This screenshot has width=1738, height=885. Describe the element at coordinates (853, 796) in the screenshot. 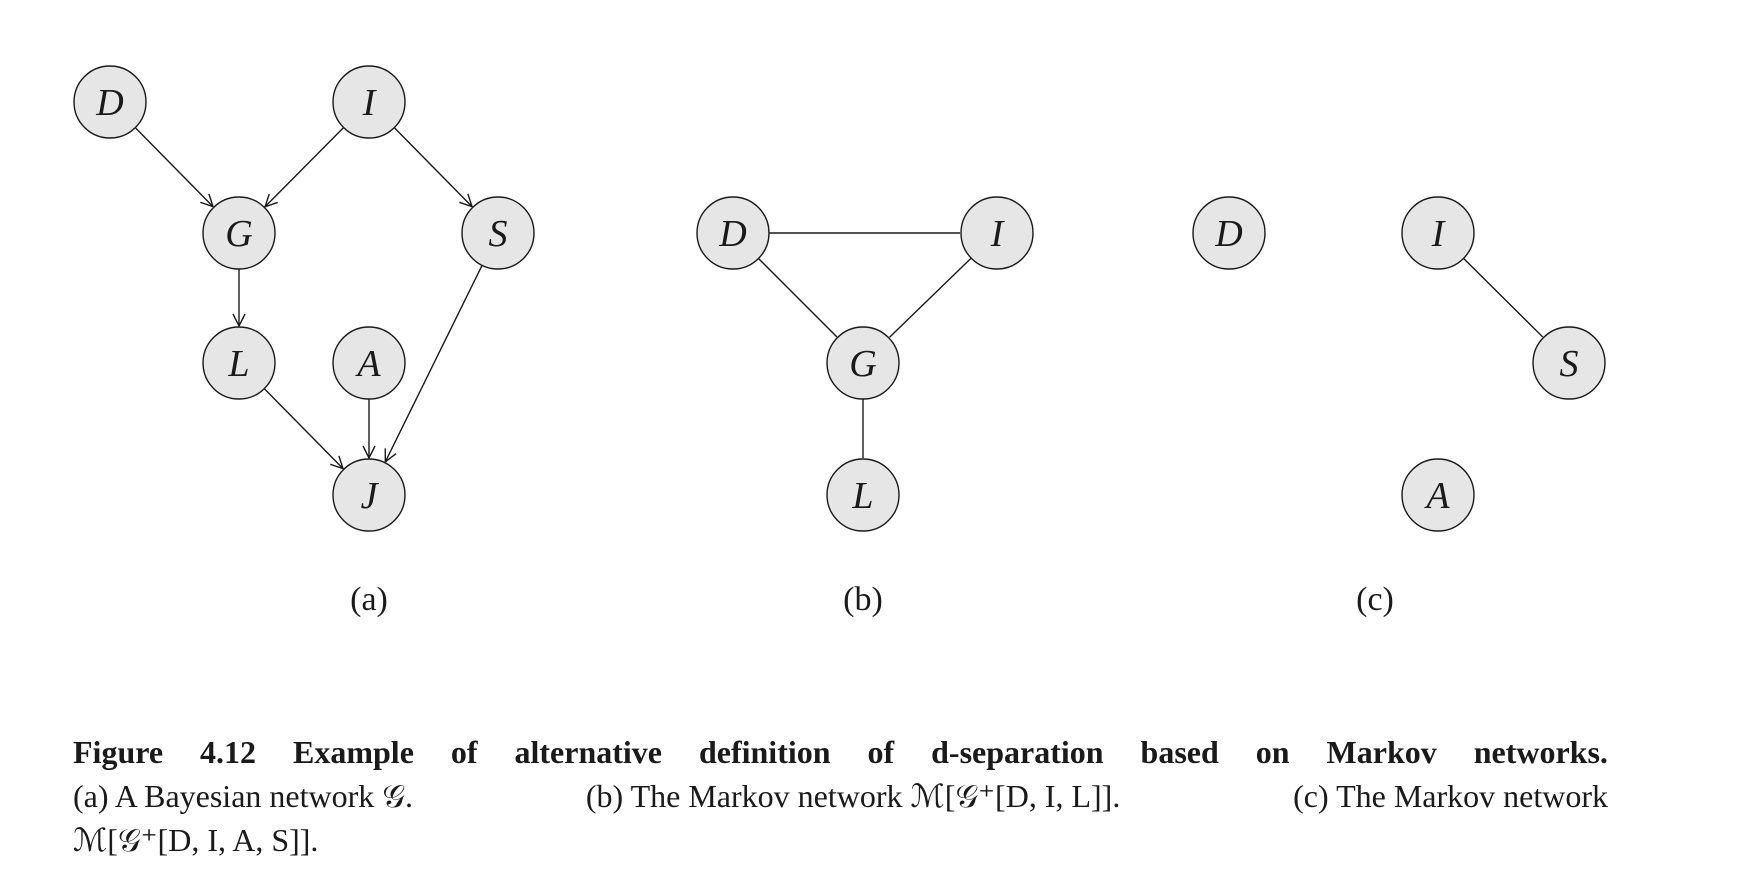

I see `caption-part: (b) The Markov network ℳ[𝒢⁺[D, I, L]].` at that location.